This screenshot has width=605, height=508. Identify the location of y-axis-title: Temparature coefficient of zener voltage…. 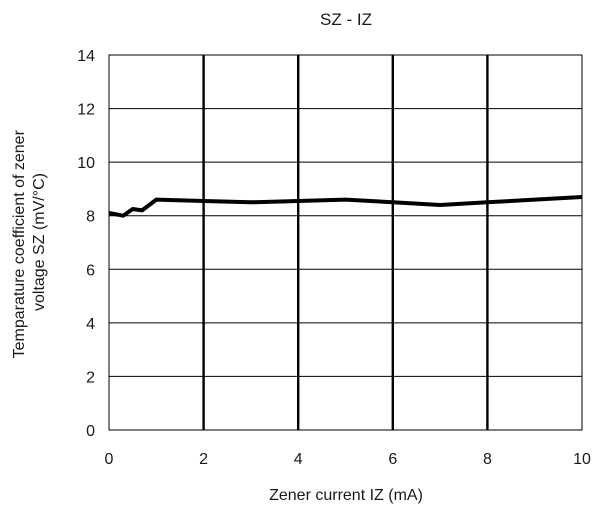
(29, 242).